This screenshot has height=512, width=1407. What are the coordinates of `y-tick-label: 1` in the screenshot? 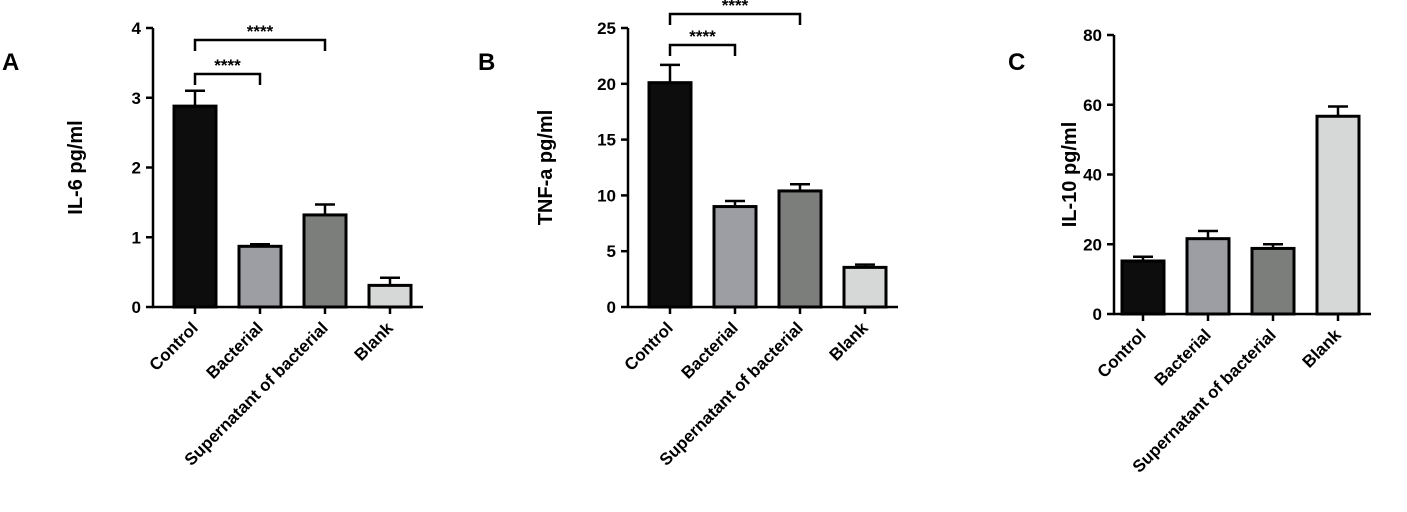 It's located at (136, 237).